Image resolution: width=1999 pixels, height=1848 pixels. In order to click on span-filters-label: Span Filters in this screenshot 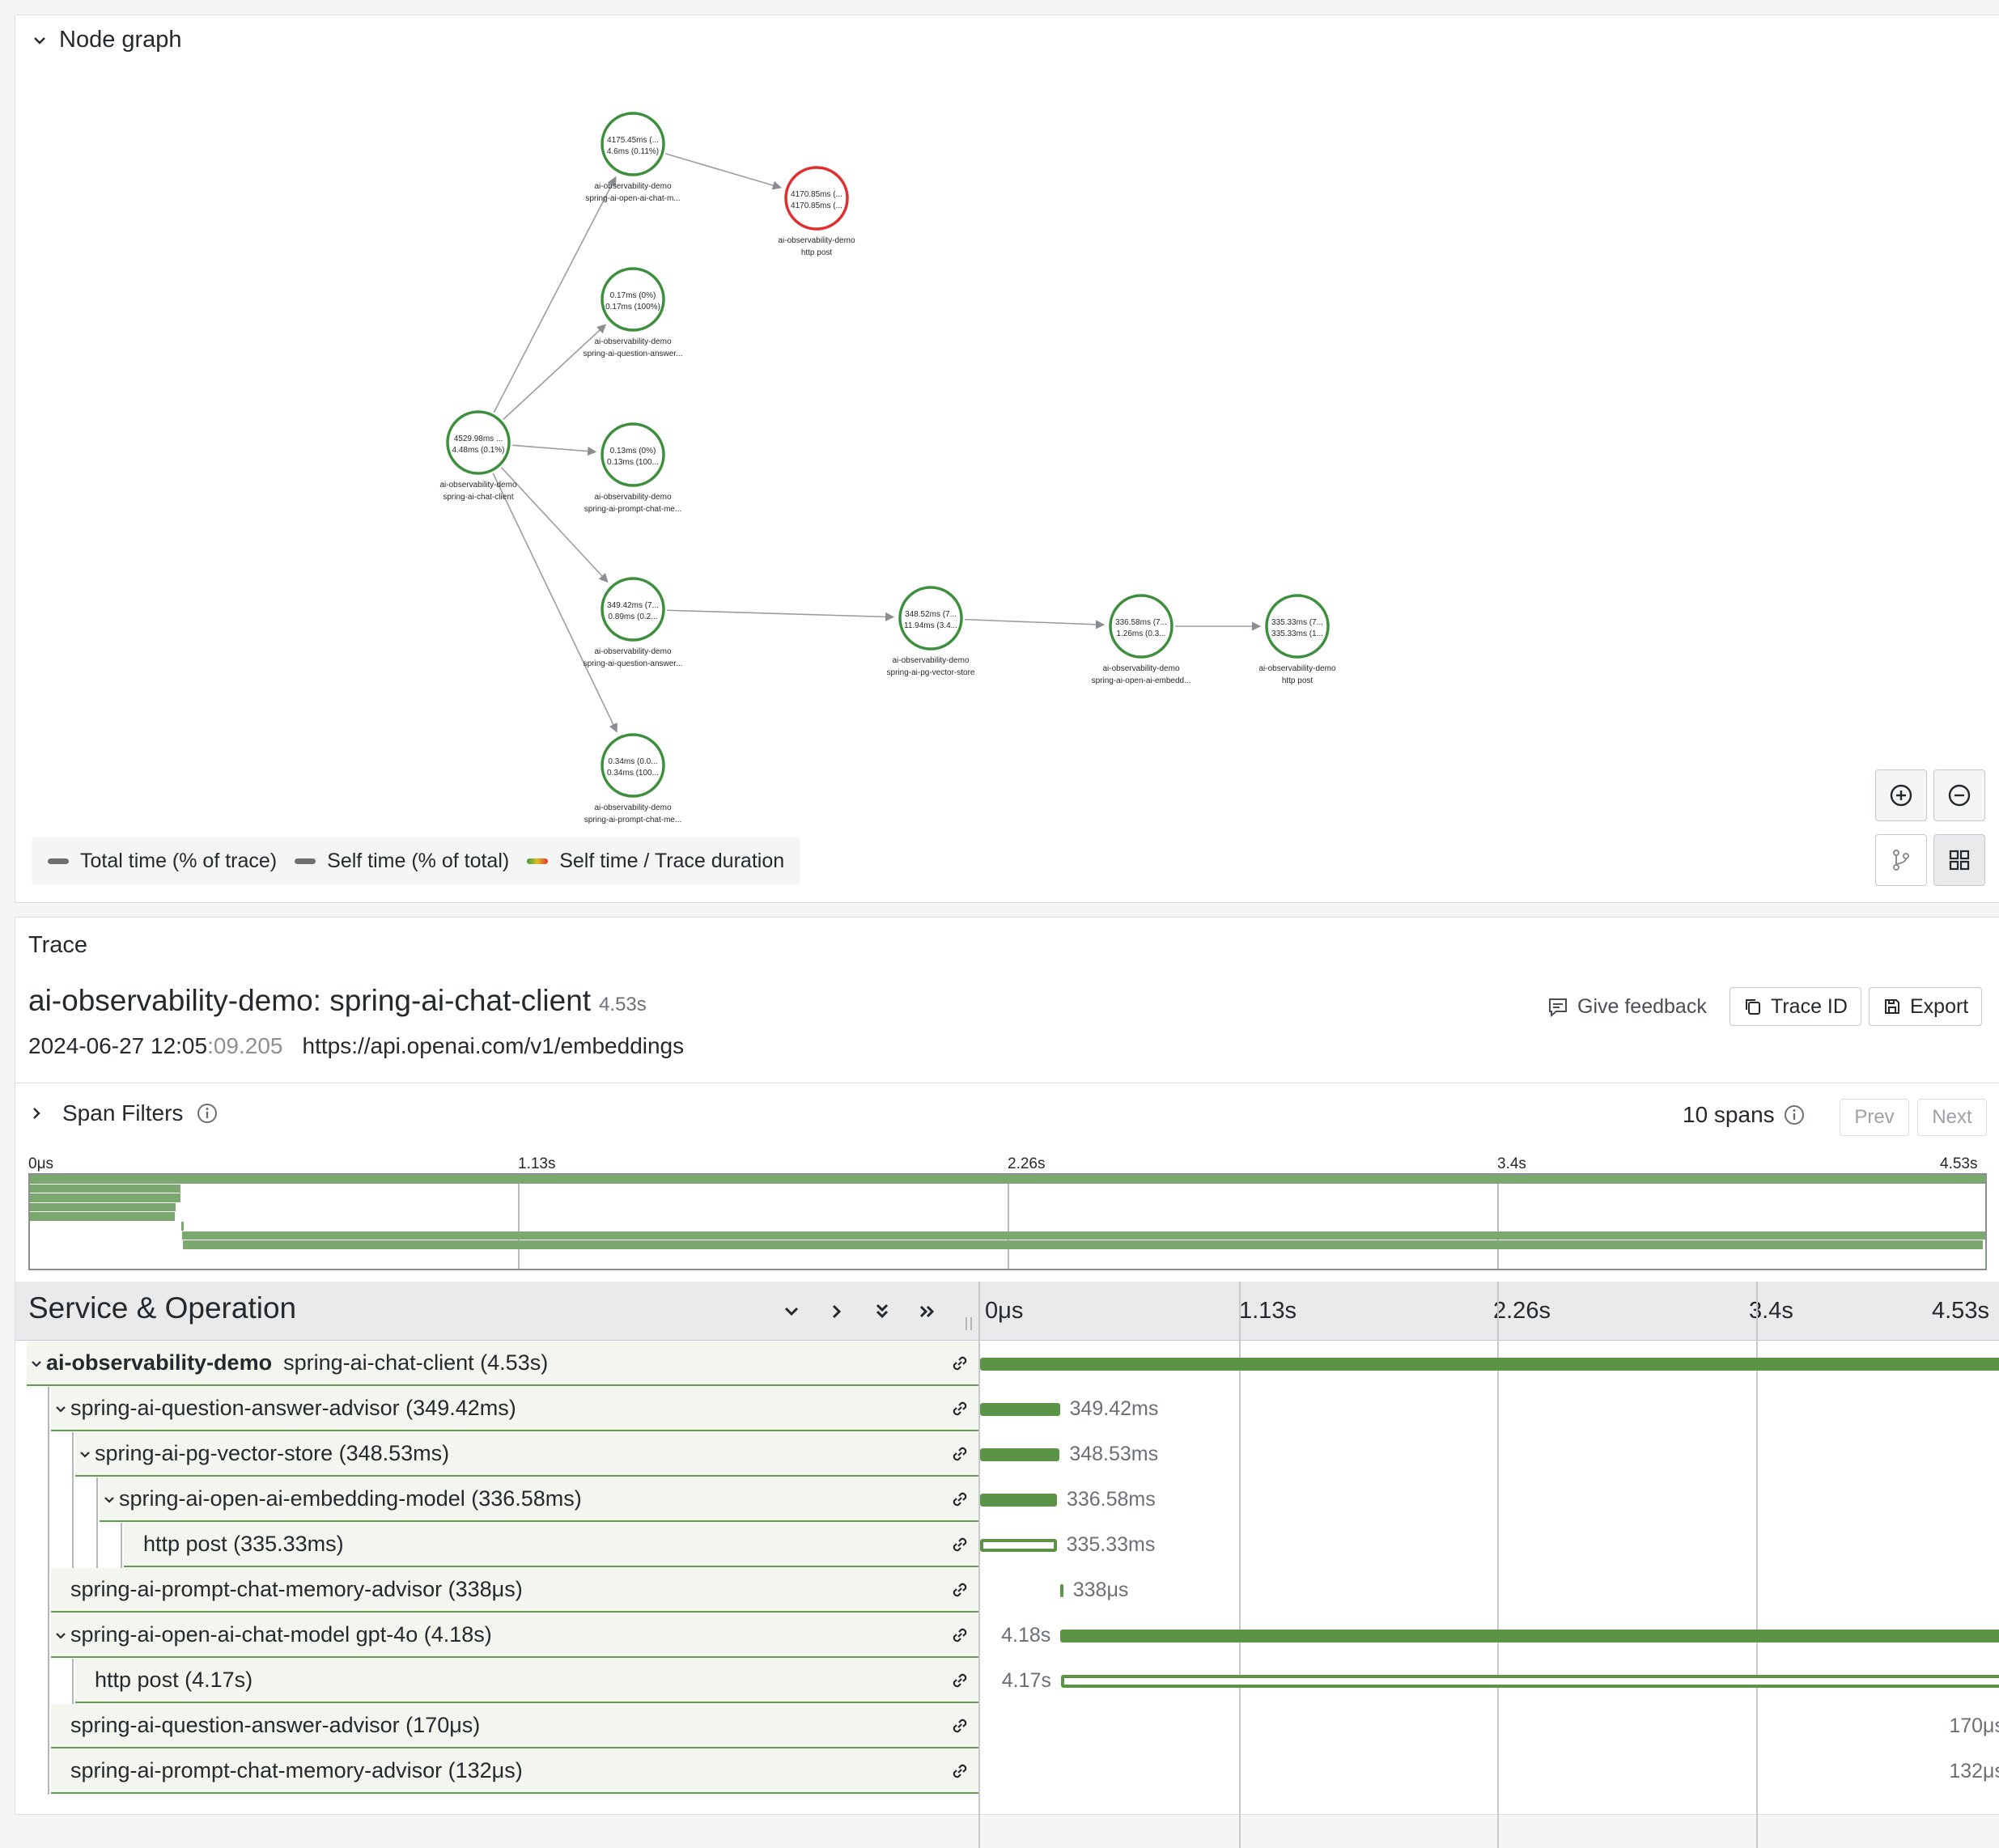, I will do `click(122, 1113)`.